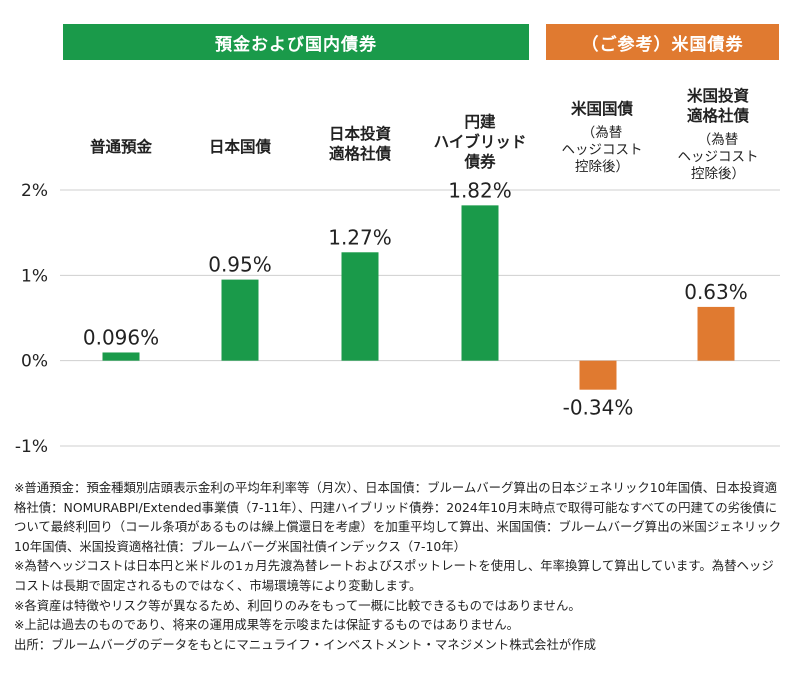 This screenshot has width=800, height=684. What do you see at coordinates (239, 147) in the screenshot?
I see `category-label-jgb: 日本国債` at bounding box center [239, 147].